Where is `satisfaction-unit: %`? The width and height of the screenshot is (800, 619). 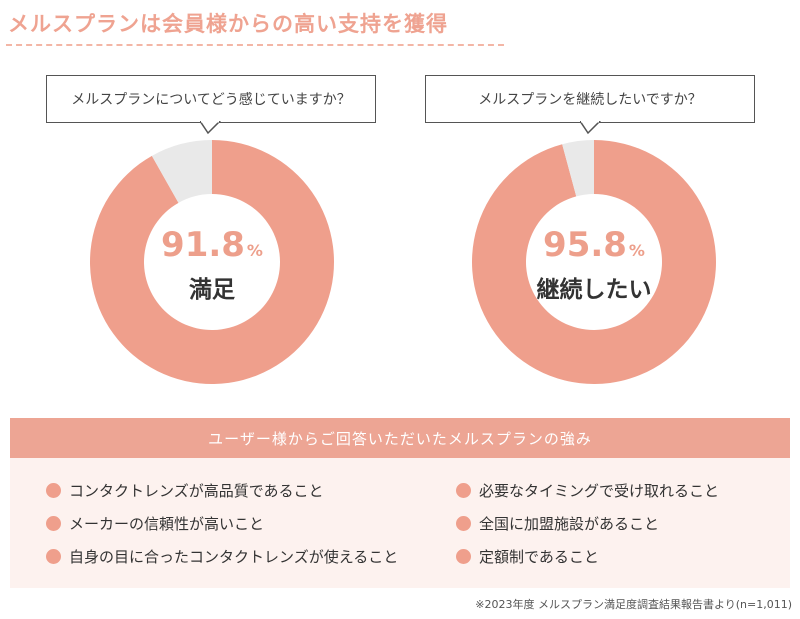
satisfaction-unit: % is located at coordinates (254, 250).